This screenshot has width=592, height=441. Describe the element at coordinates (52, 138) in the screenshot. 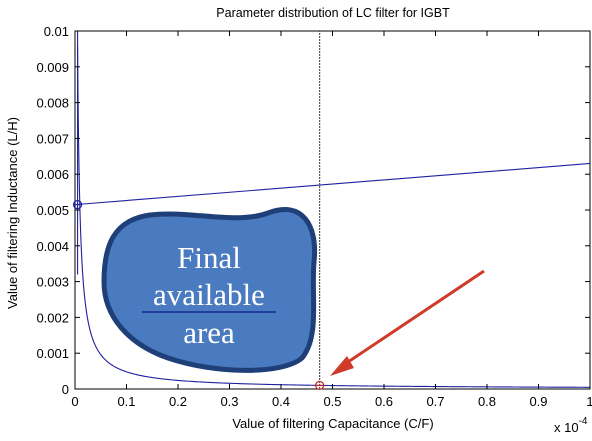

I see `y-tick-label: 0.007` at that location.